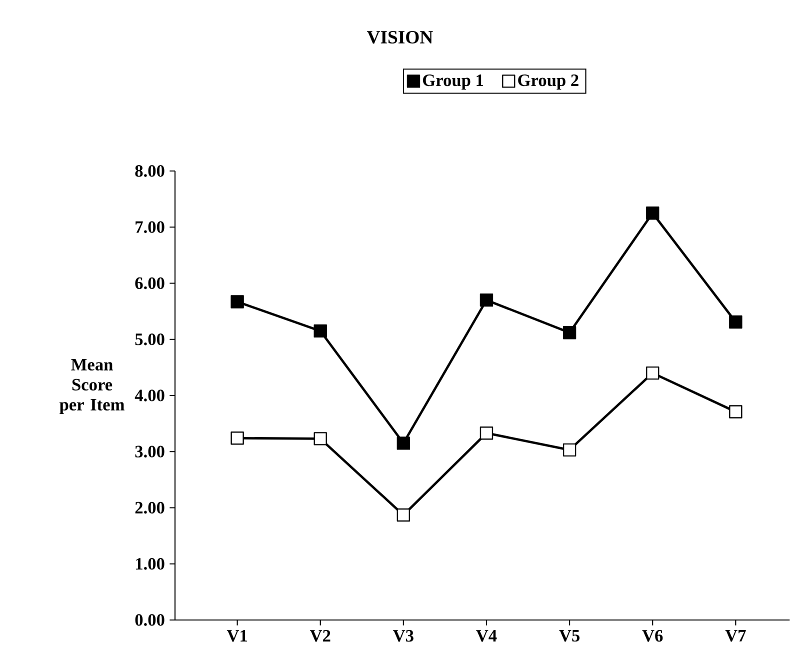 This screenshot has width=803, height=653. I want to click on y-tick-label: 5.00, so click(149, 339).